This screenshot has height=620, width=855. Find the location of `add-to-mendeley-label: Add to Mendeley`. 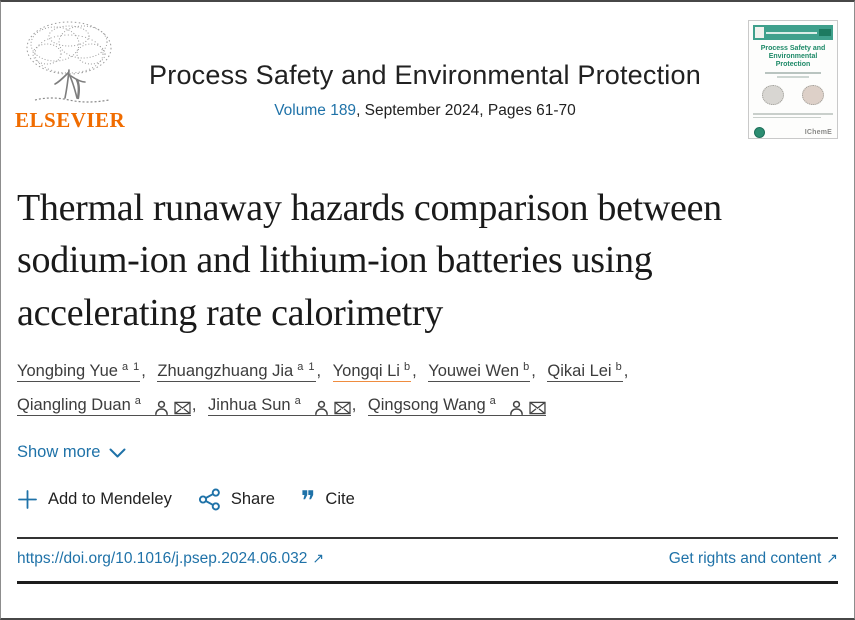

add-to-mendeley-label: Add to Mendeley is located at coordinates (110, 498).